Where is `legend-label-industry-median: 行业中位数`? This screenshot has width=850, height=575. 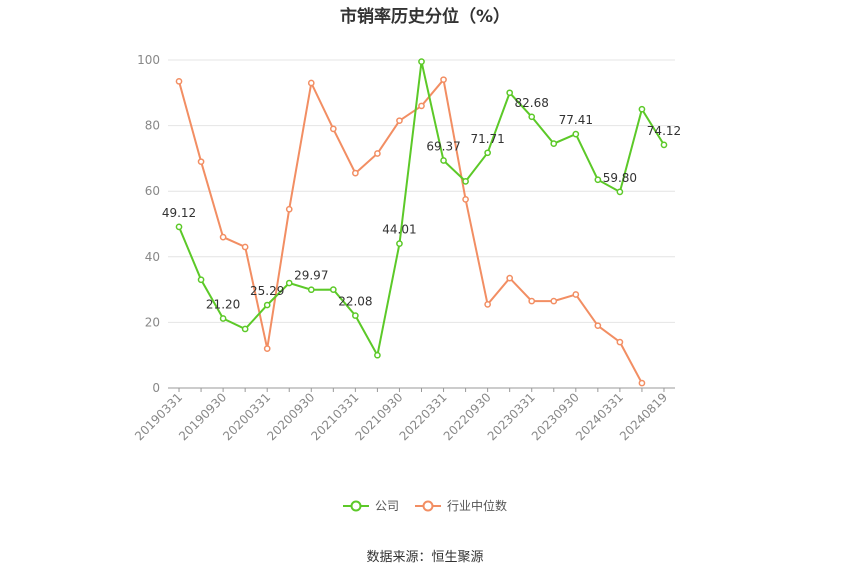 legend-label-industry-median: 行业中位数 is located at coordinates (477, 506).